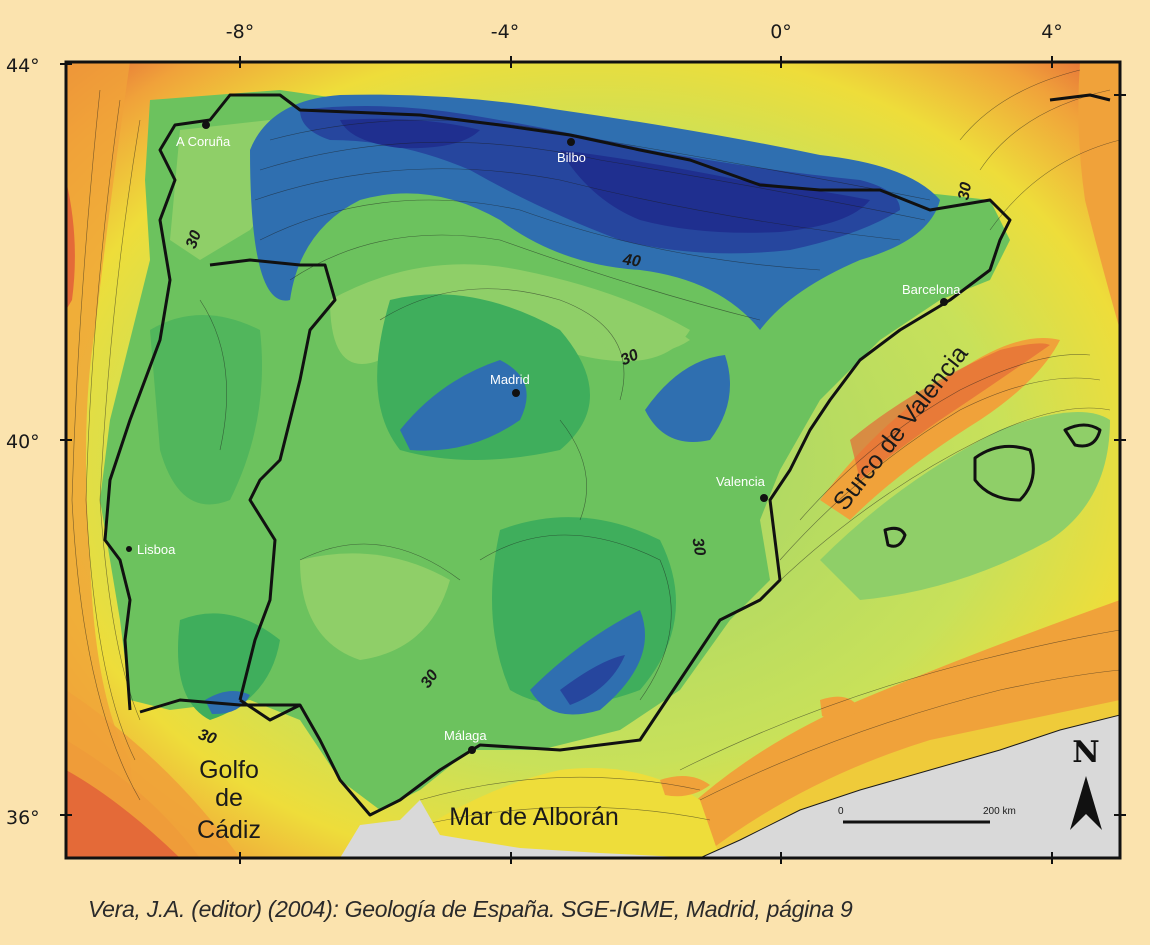 This screenshot has width=1150, height=945. I want to click on sea-label-mar-de-alboran: Mar de Alborán, so click(534, 817).